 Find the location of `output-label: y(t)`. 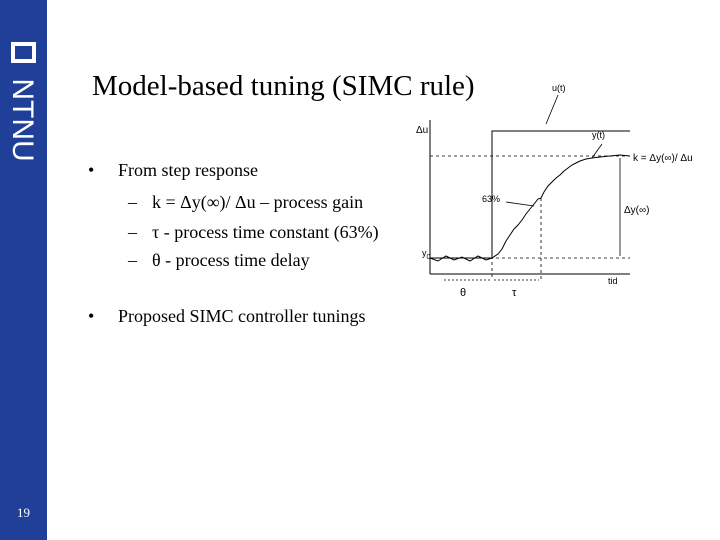

output-label: y(t) is located at coordinates (598, 135).